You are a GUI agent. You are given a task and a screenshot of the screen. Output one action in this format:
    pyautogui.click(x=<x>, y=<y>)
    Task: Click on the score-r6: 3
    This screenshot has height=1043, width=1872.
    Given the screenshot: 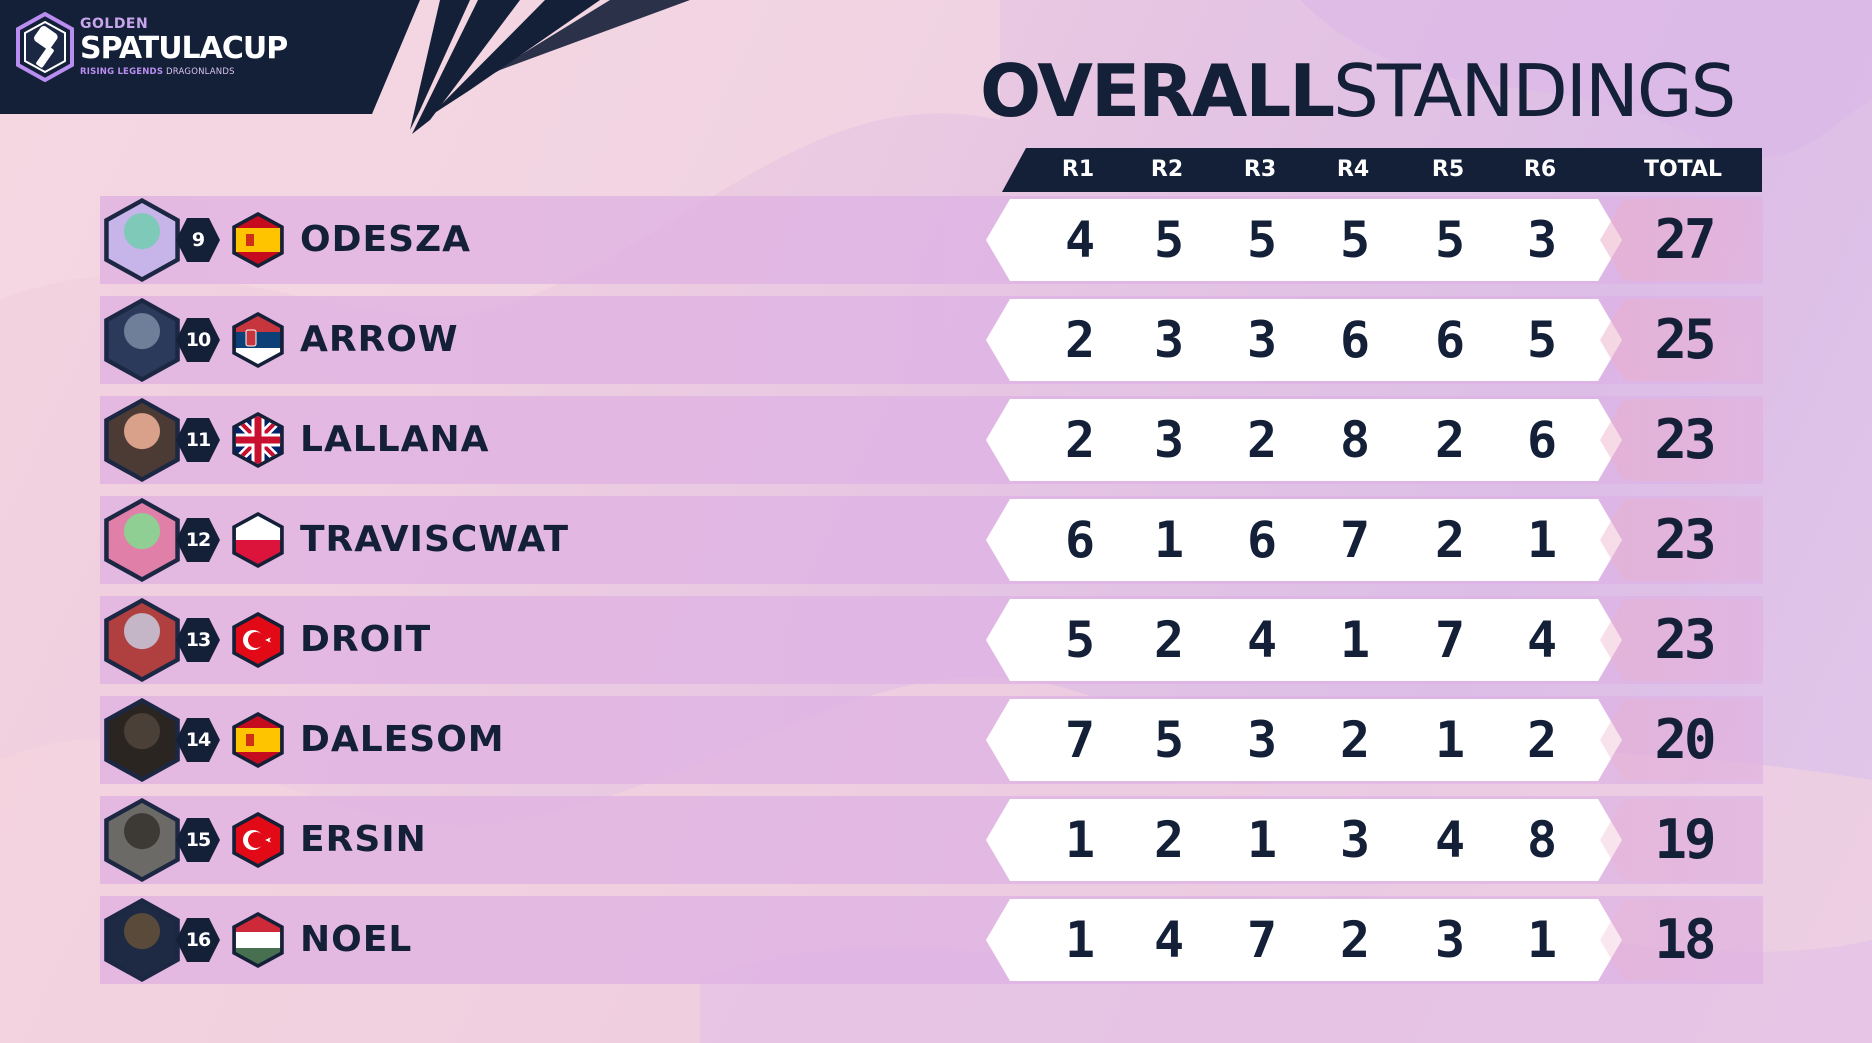 What is the action you would take?
    pyautogui.click(x=1542, y=240)
    